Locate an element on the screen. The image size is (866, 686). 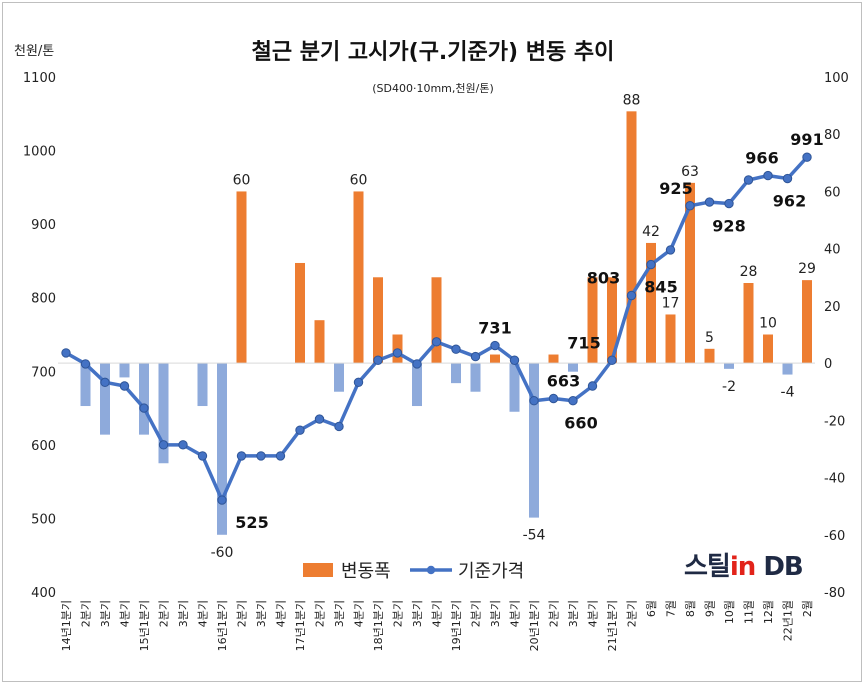
right-tick-label: -40 is located at coordinates (834, 479).